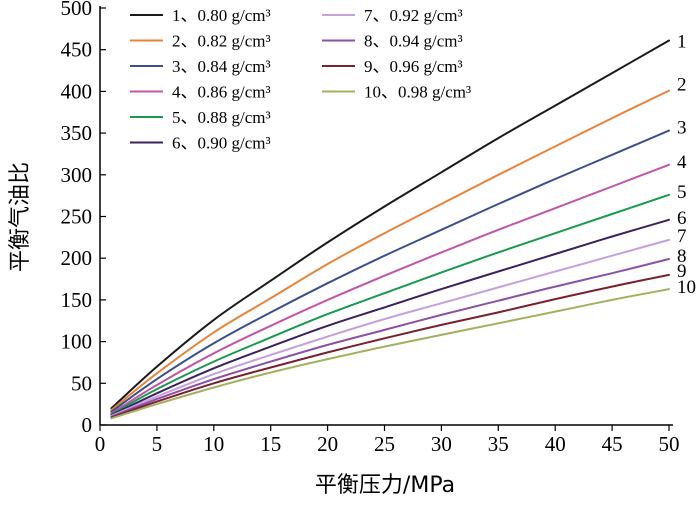 Image resolution: width=700 pixels, height=508 pixels. I want to click on legend-label-4: 4、0.86 g/cm³, so click(221, 92).